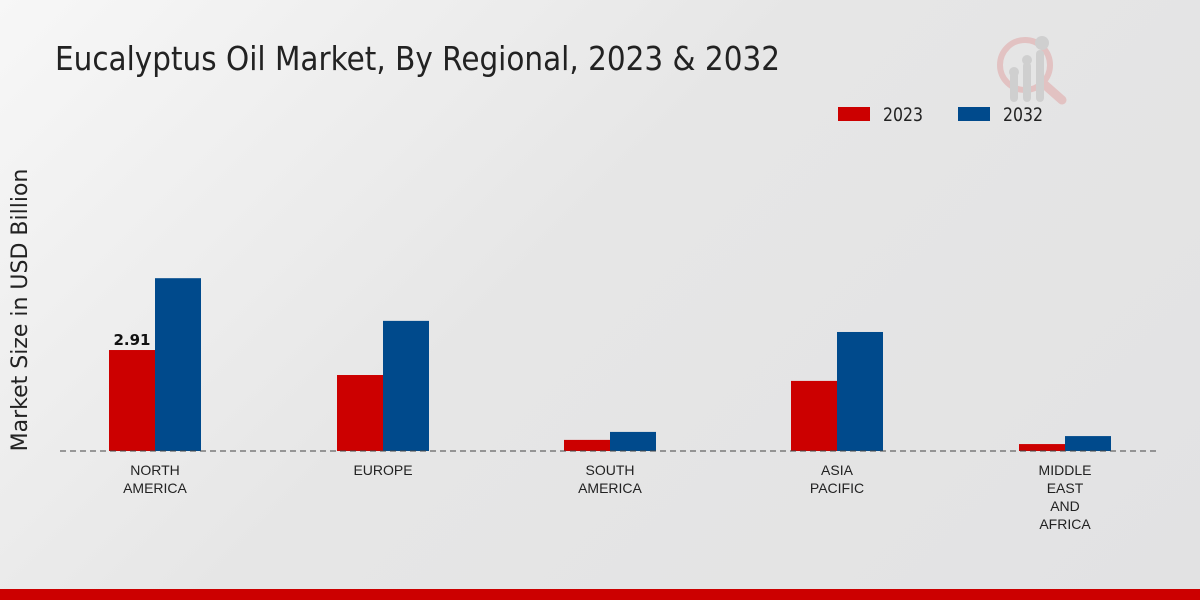 The image size is (1200, 600). Describe the element at coordinates (854, 114) in the screenshot. I see `legend-swatch-2023` at that location.